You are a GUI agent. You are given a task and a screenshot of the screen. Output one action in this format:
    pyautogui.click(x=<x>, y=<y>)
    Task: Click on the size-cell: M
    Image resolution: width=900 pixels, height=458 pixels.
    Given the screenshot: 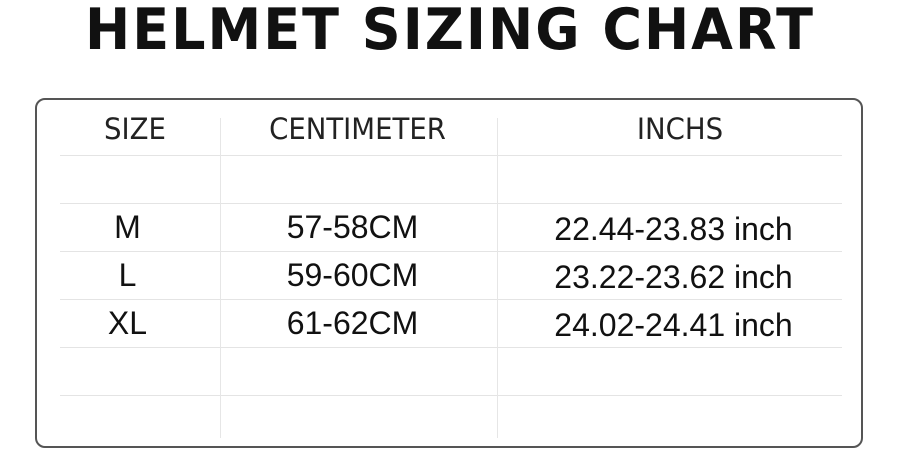 What is the action you would take?
    pyautogui.click(x=127, y=227)
    